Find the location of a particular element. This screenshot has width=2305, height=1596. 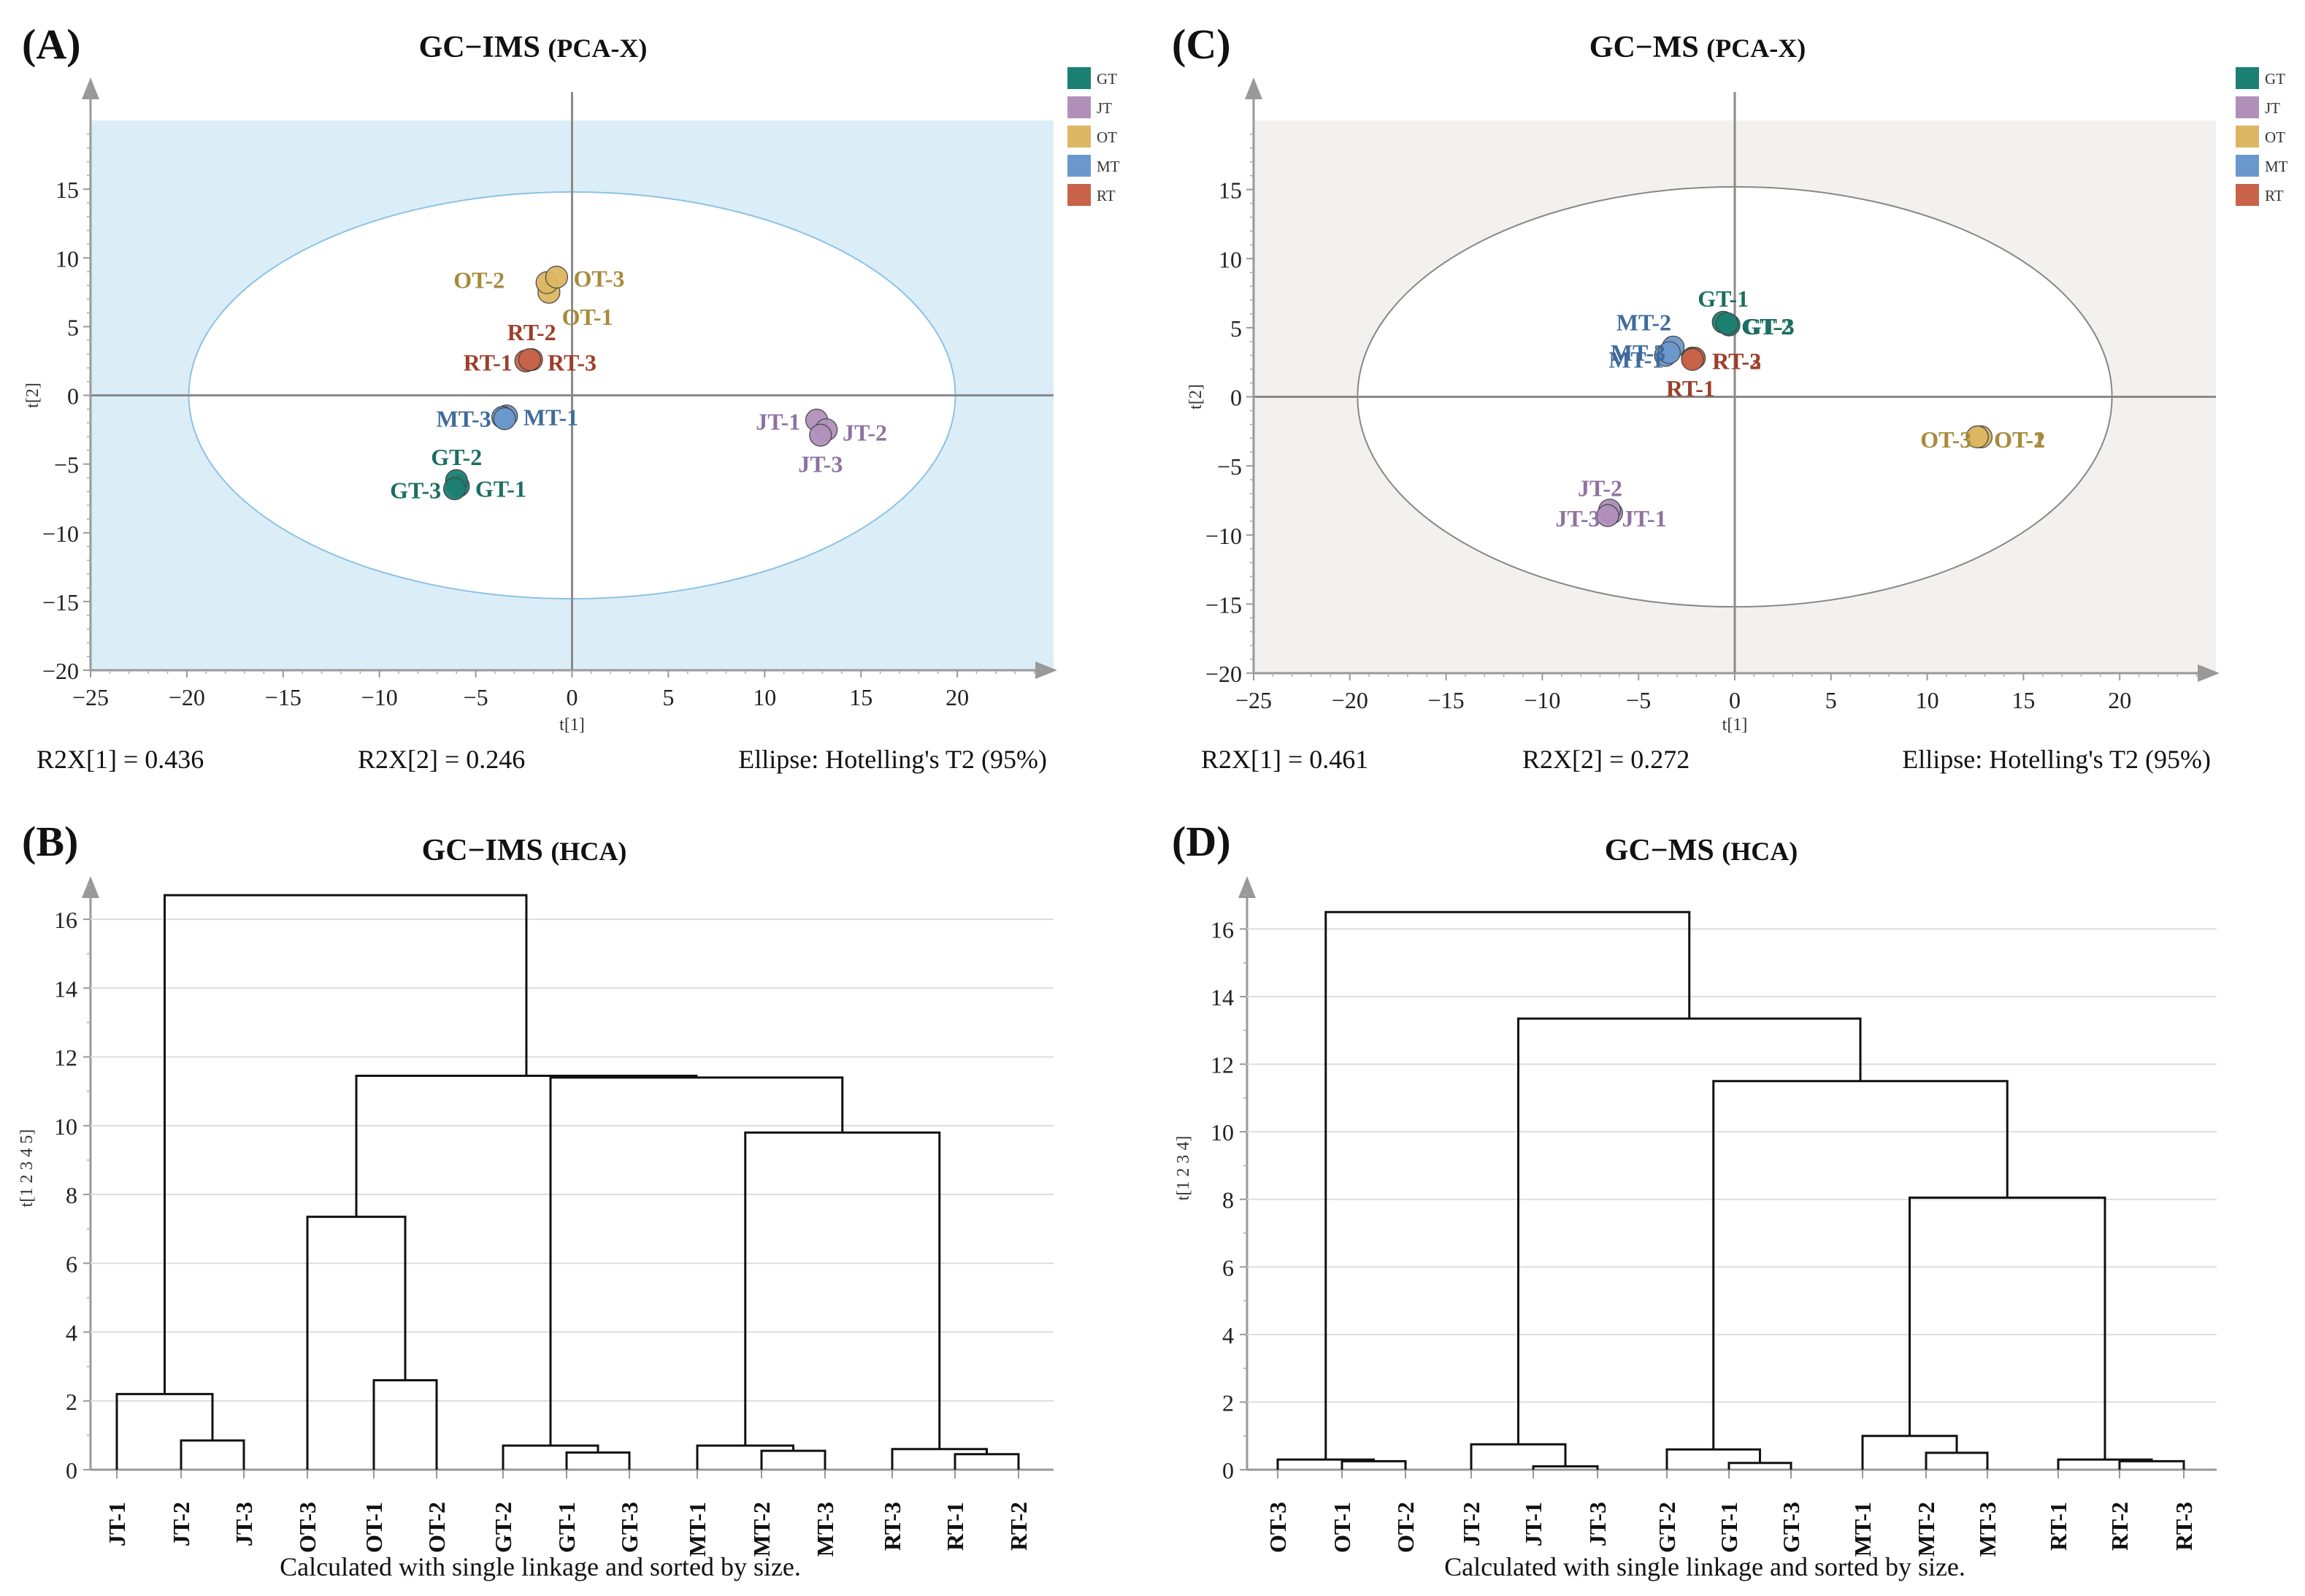

x-tick-label: −10 is located at coordinates (1542, 700).